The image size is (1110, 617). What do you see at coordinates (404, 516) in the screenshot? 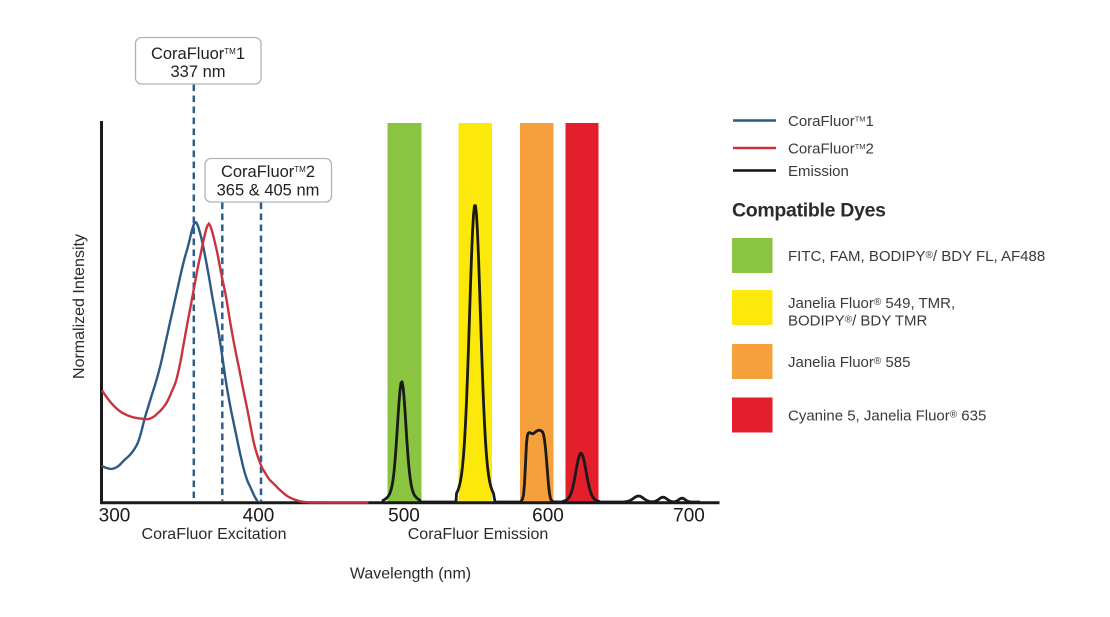
I see `svg-text: 500` at bounding box center [404, 516].